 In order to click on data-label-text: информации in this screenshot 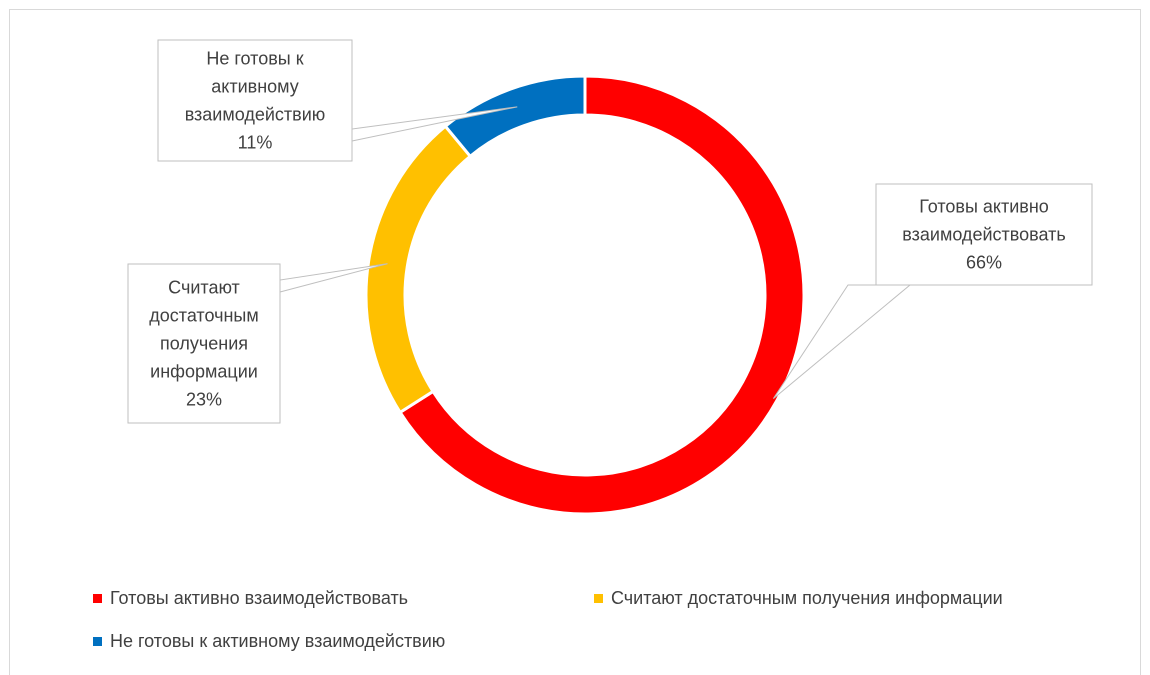, I will do `click(204, 372)`.